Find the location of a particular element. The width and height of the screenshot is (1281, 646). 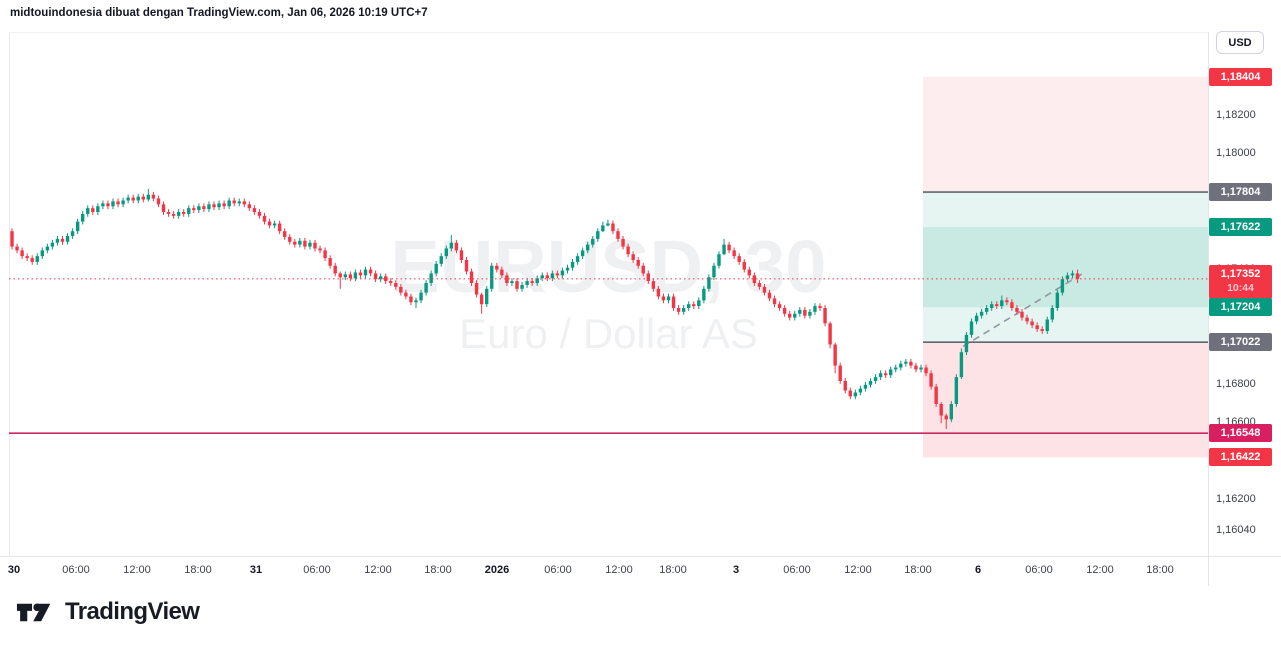

time-axis-label: 31 is located at coordinates (256, 570).